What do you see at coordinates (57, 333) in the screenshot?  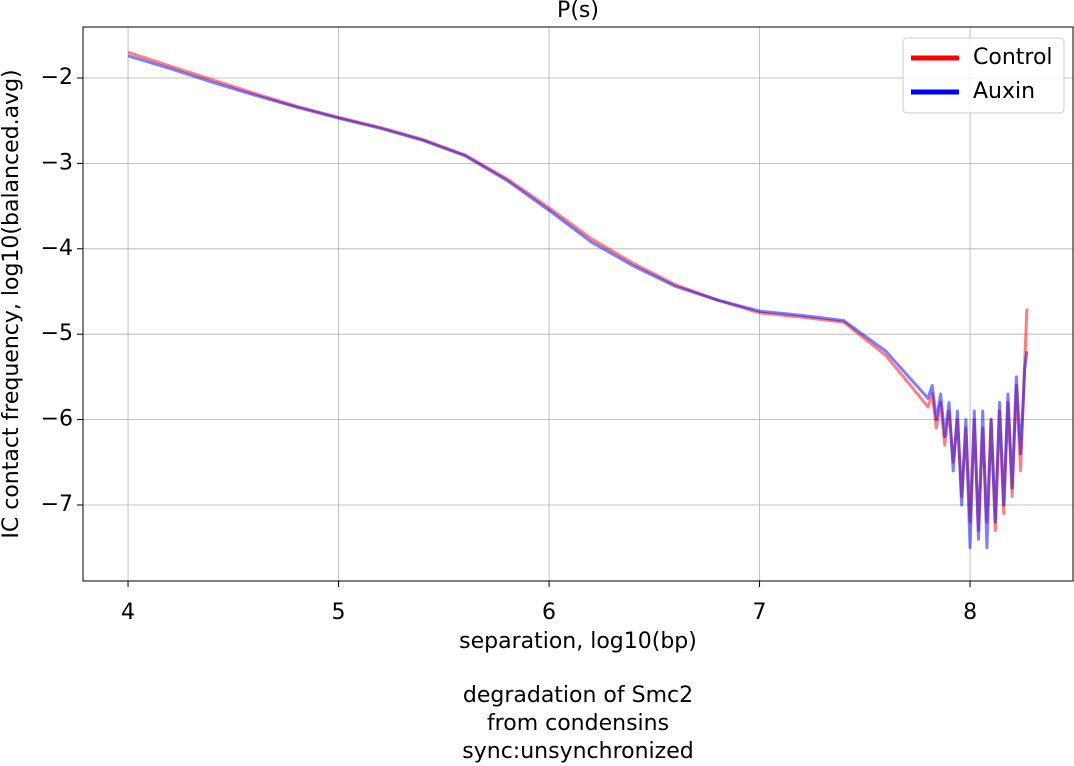 I see `y-tick-label: −5` at bounding box center [57, 333].